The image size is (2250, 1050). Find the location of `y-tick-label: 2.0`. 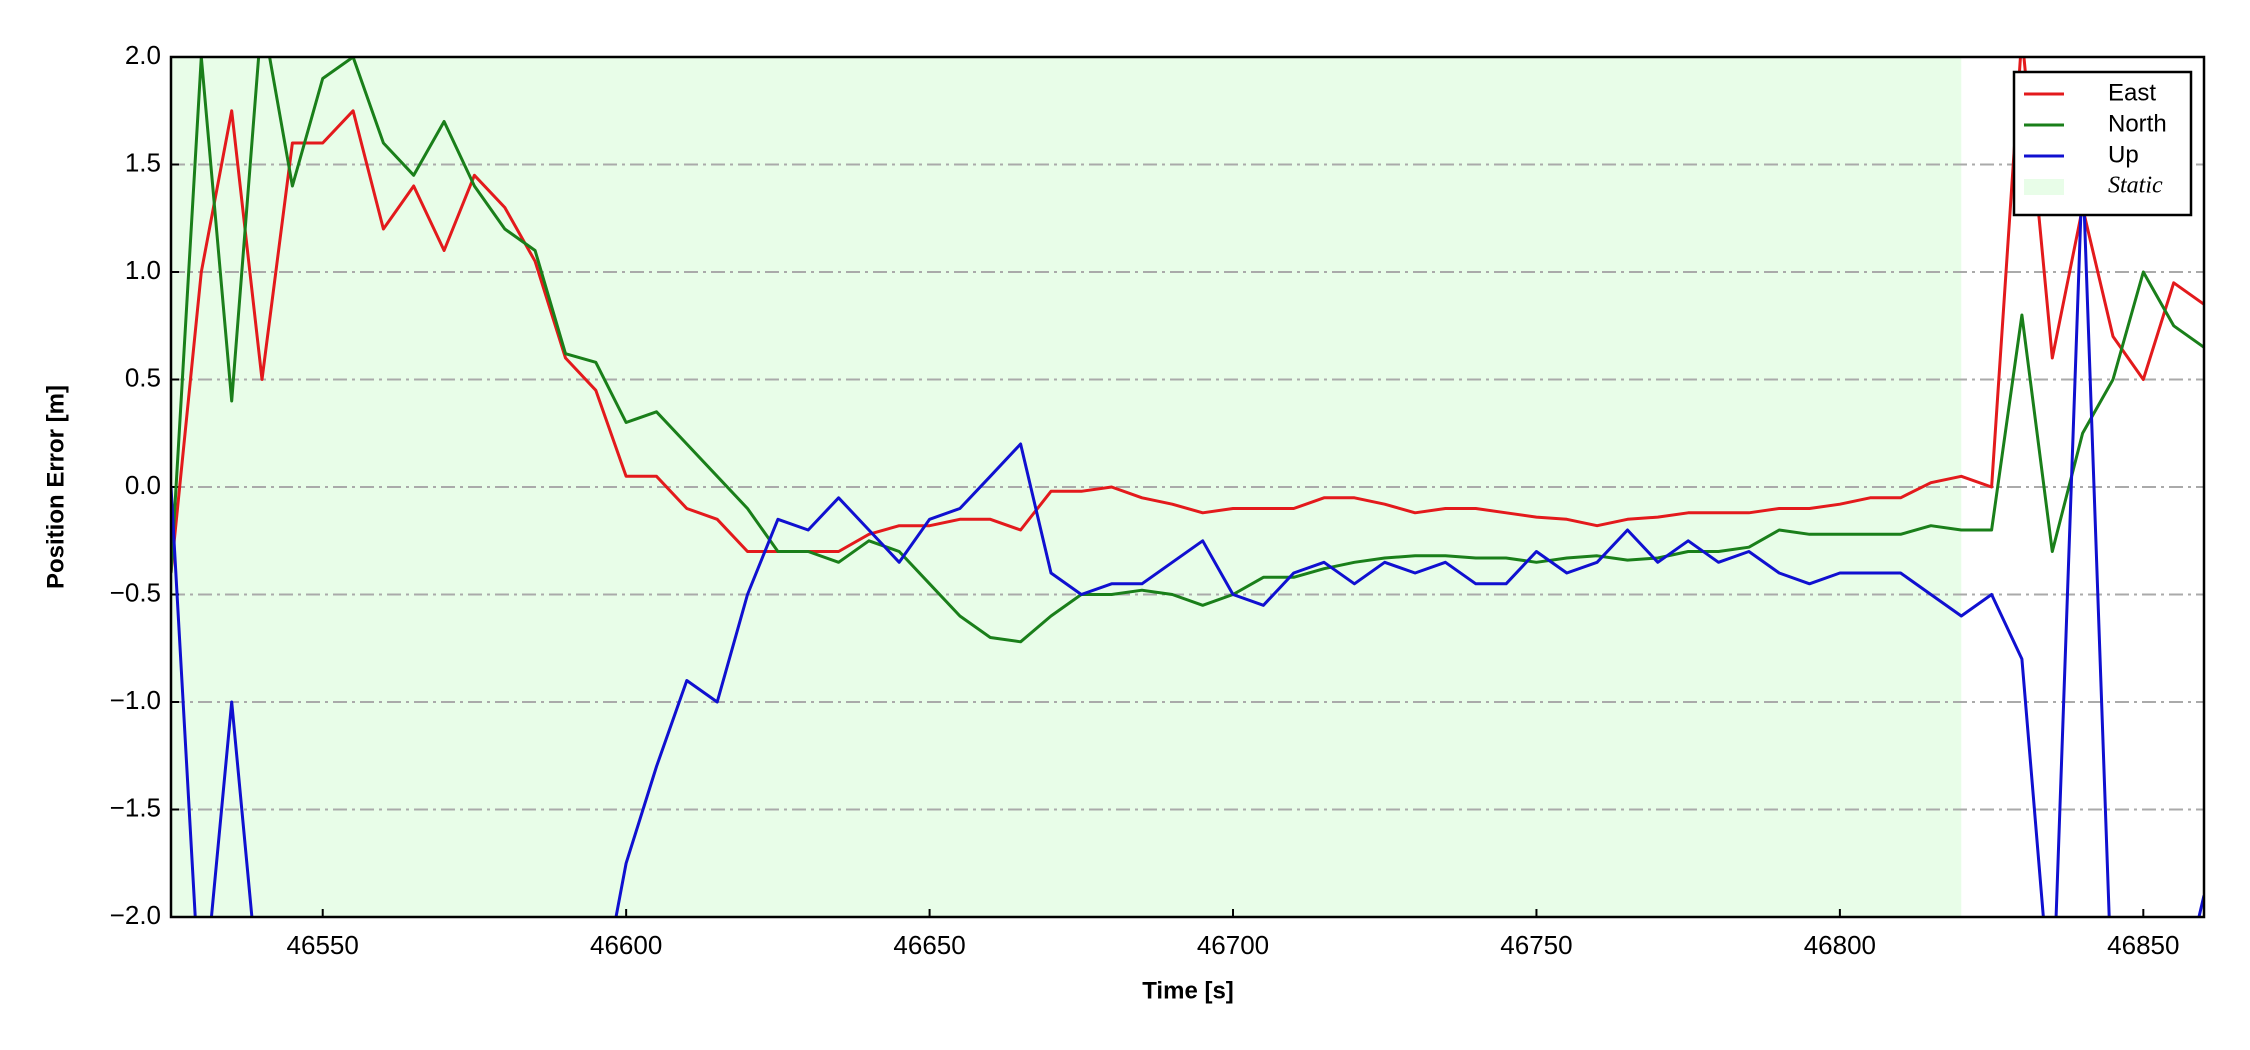

y-tick-label: 2.0 is located at coordinates (143, 55).